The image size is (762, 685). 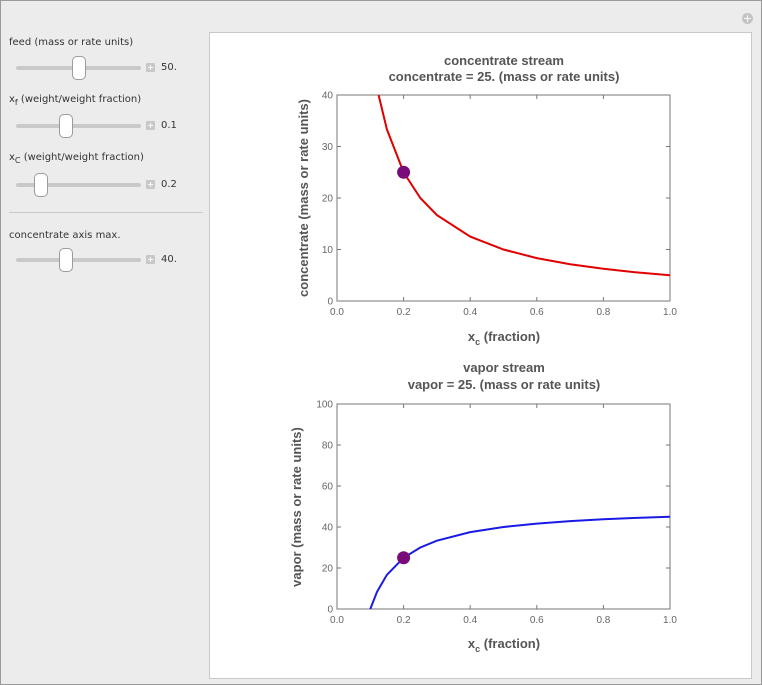 I want to click on chart1-xtick-label: 0.6, so click(x=537, y=312).